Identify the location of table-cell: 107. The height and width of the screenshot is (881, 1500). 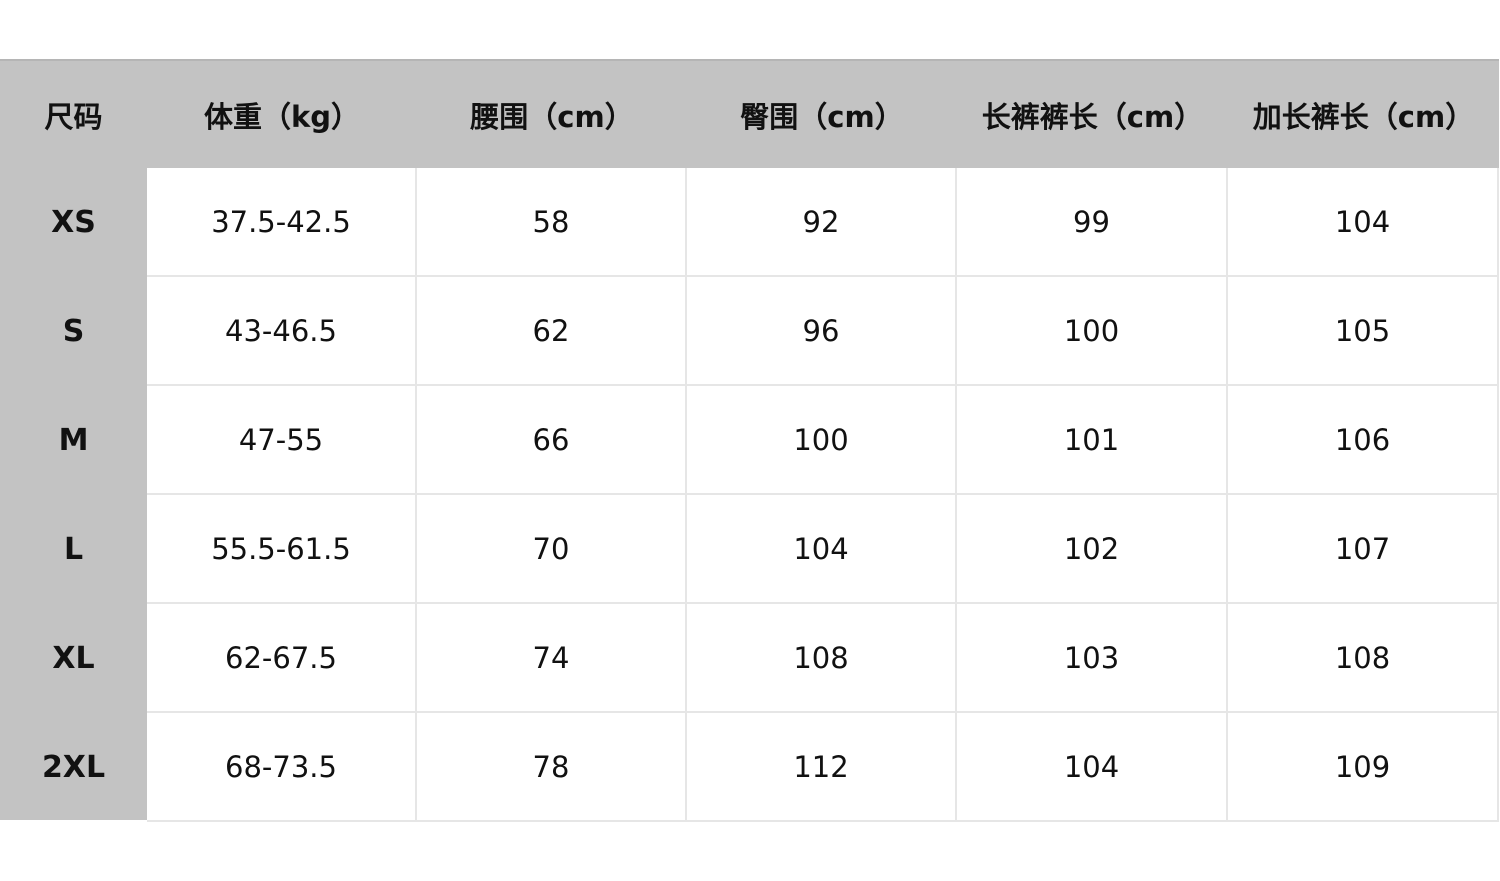
(1363, 549).